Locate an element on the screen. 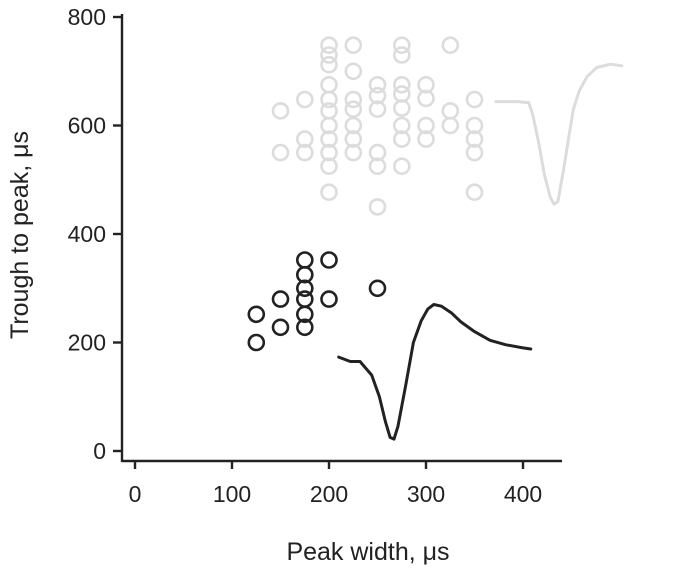  y-tick-label: 400 is located at coordinates (87, 234).